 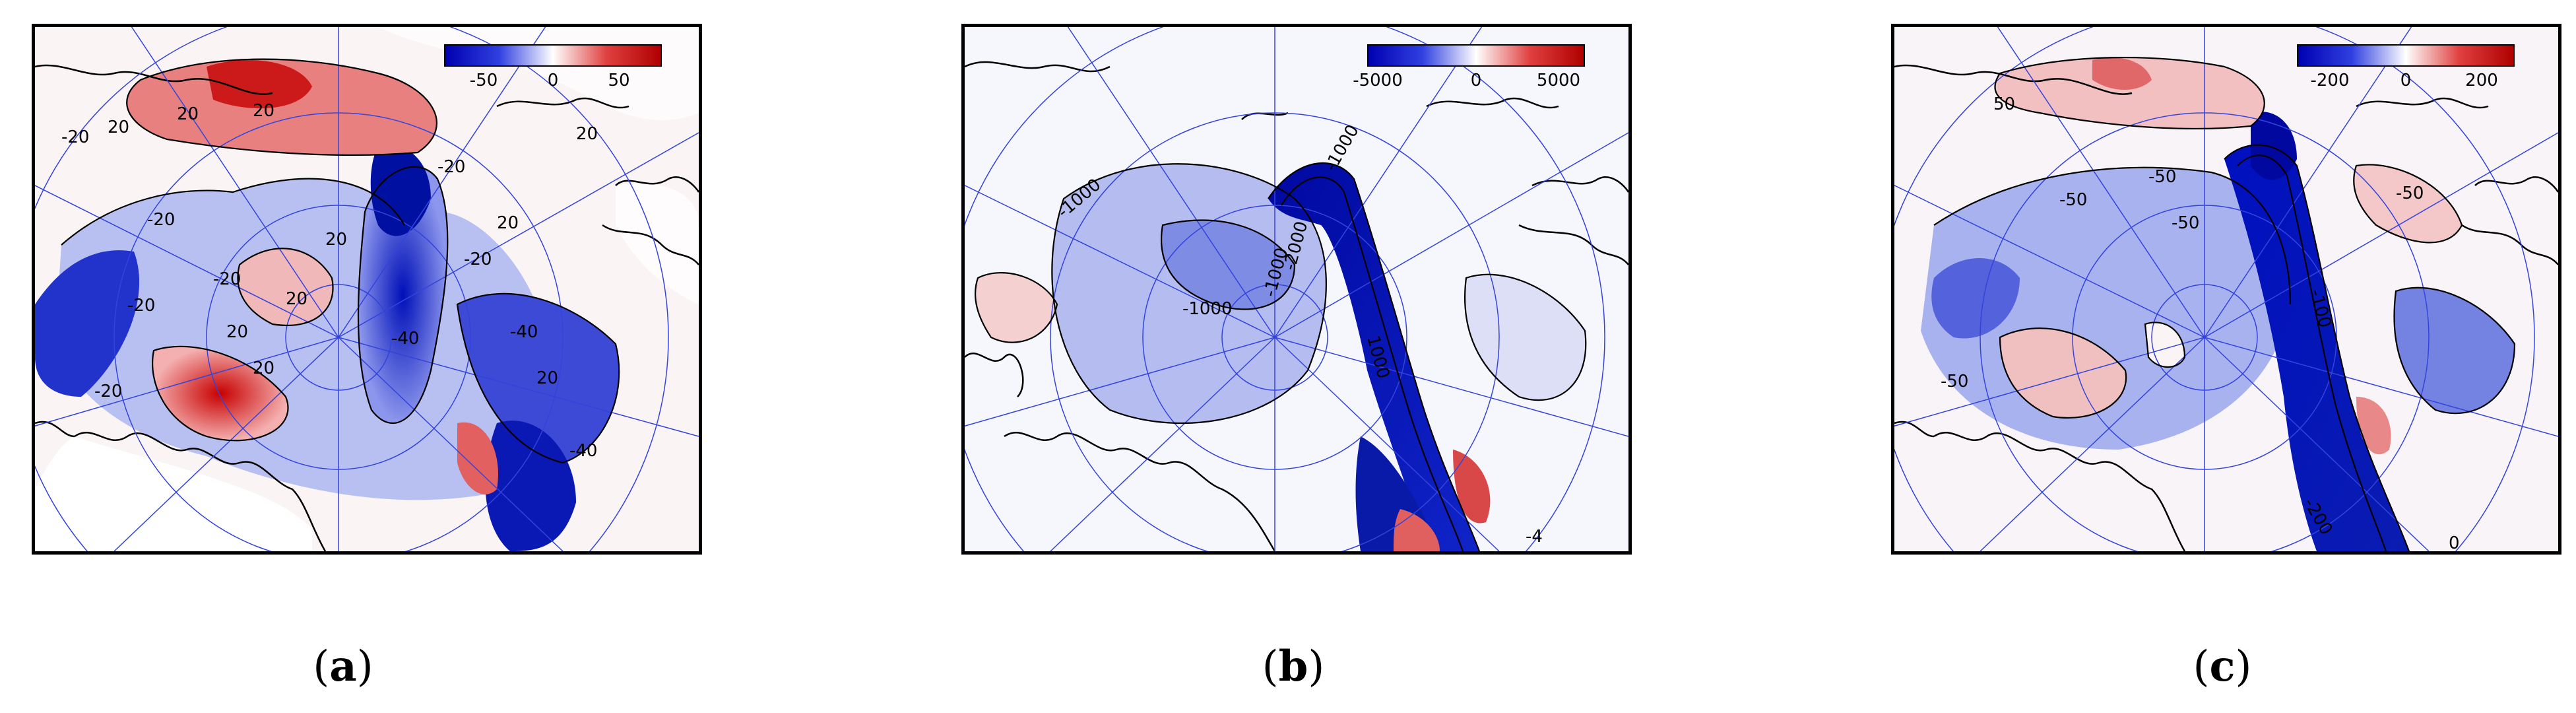 I want to click on contour-label: -1000, so click(x=1207, y=309).